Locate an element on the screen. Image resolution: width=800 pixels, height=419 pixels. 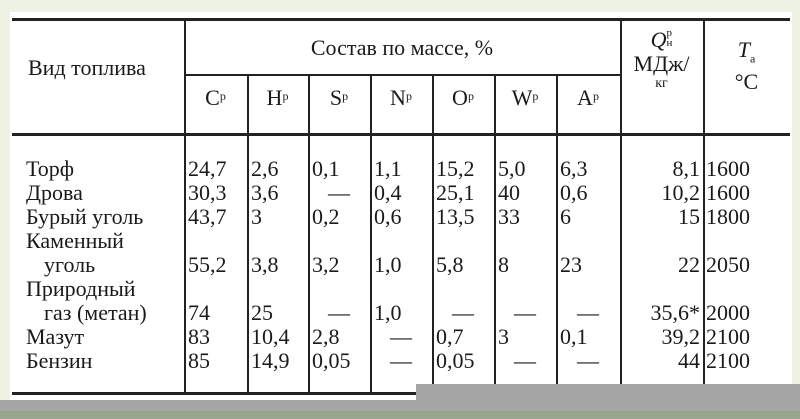
temp-unit: °C is located at coordinates (746, 82).